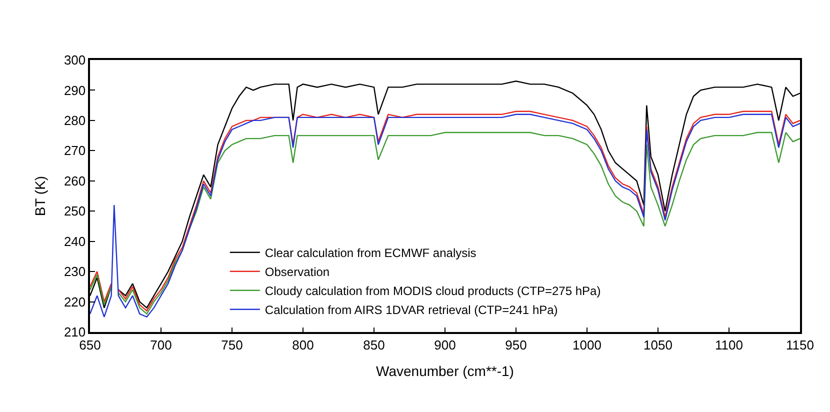 The height and width of the screenshot is (412, 830). What do you see at coordinates (800, 344) in the screenshot?
I see `x-tick-label: 1150` at bounding box center [800, 344].